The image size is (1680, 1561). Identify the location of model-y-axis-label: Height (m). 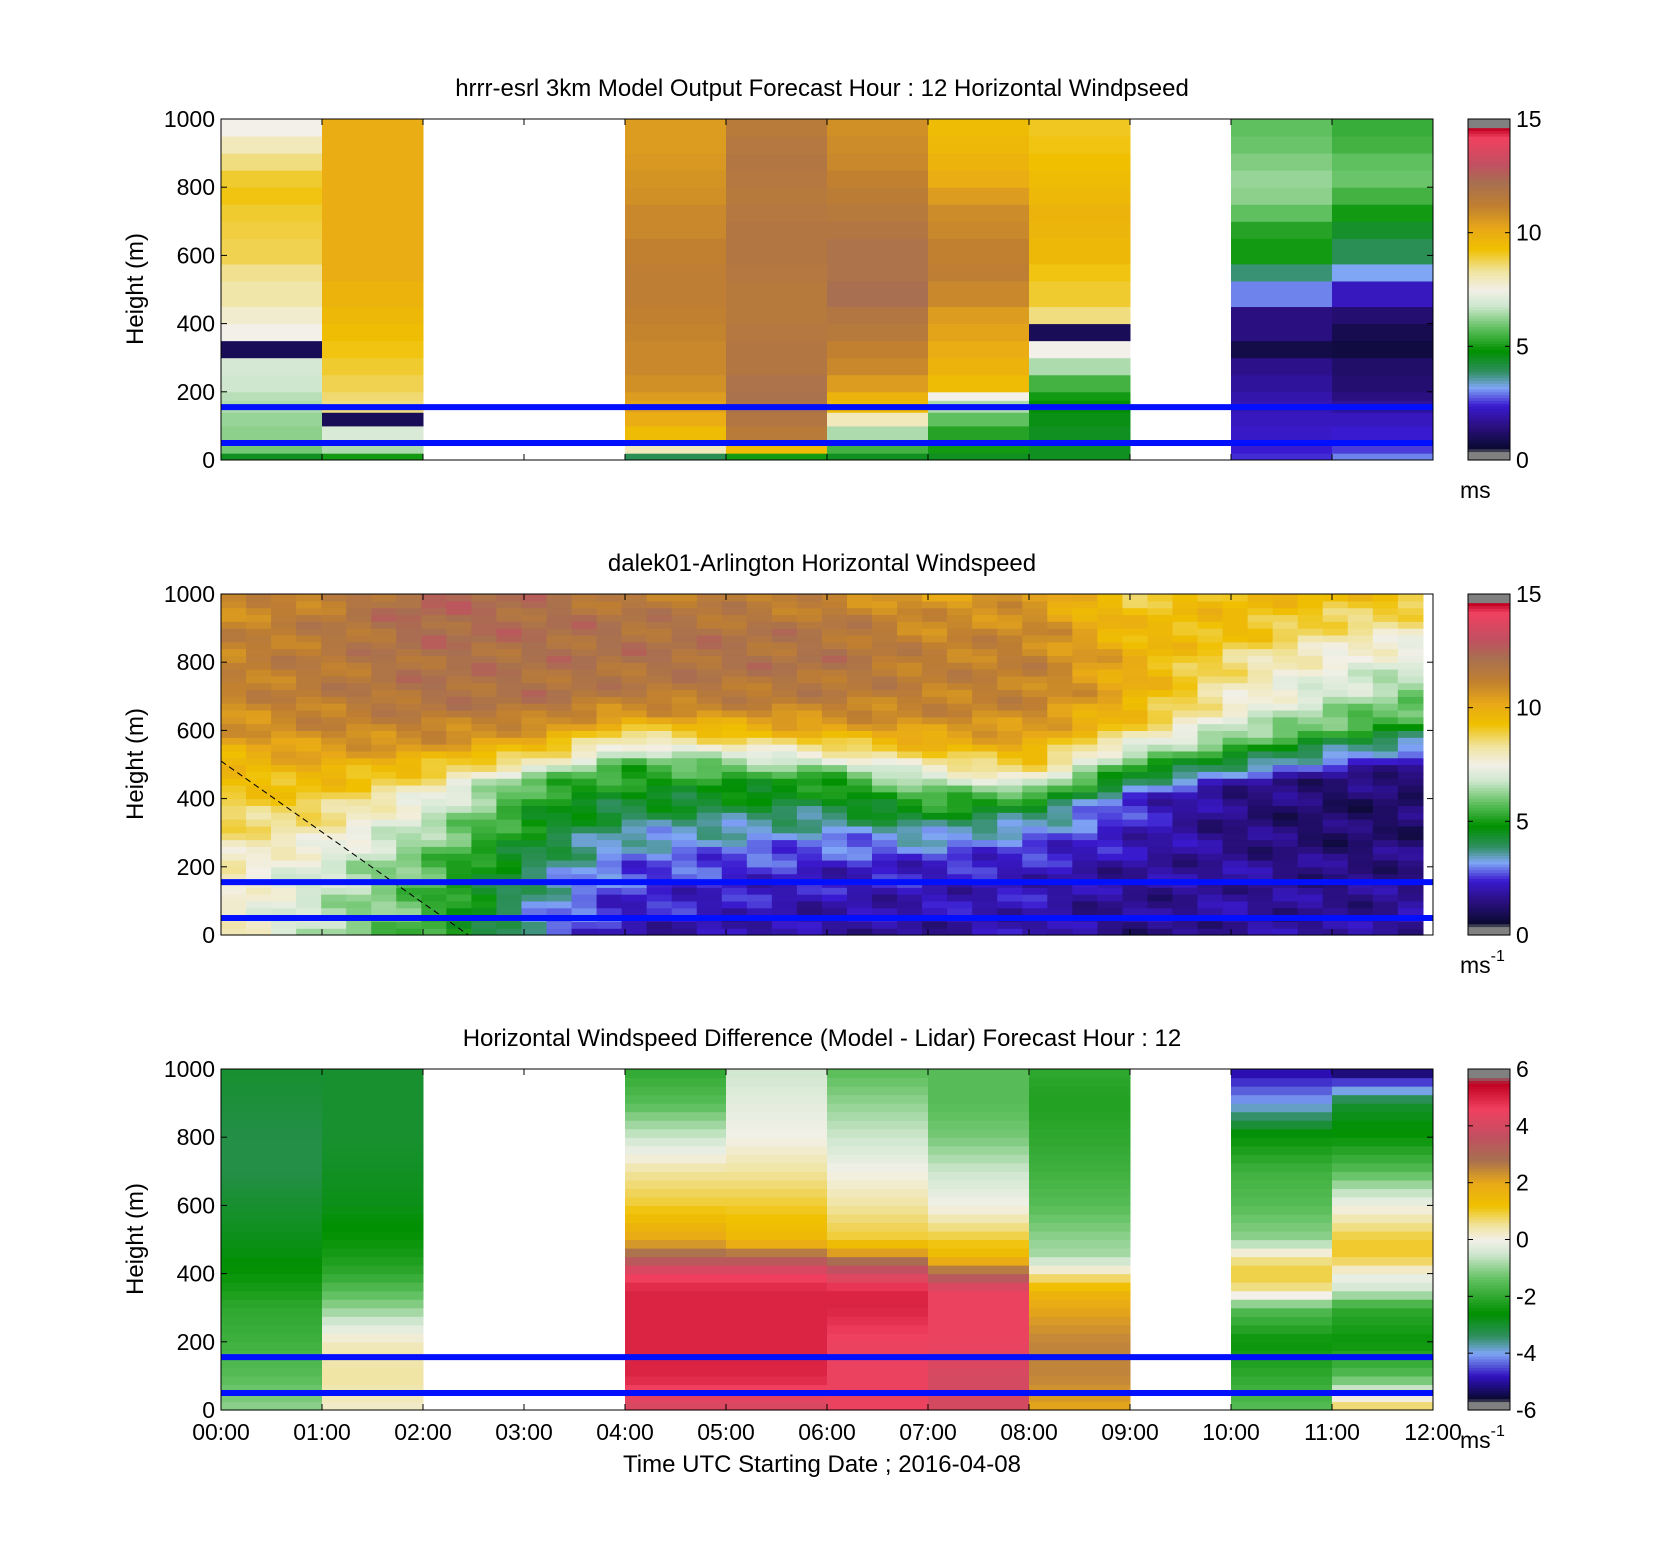
(135, 289).